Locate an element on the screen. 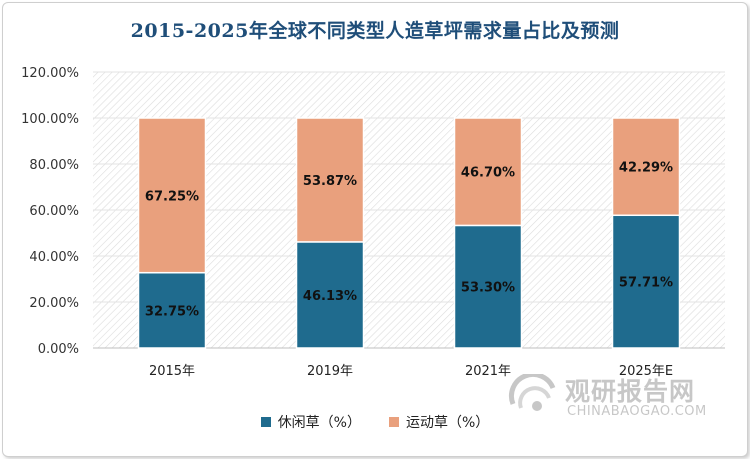 The height and width of the screenshot is (459, 750). data-label-sports: 42.29% is located at coordinates (646, 168).